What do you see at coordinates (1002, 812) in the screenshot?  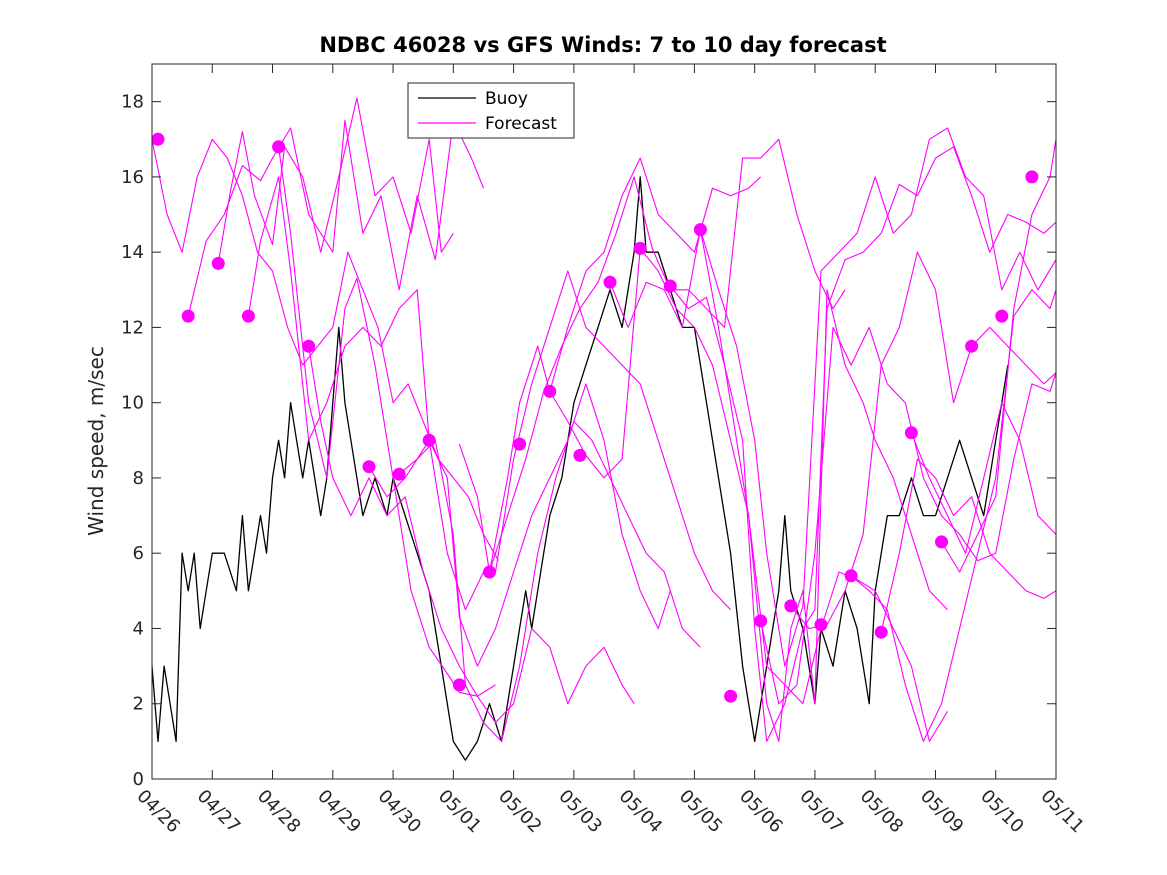 I see `x-tick-label: 05/10` at bounding box center [1002, 812].